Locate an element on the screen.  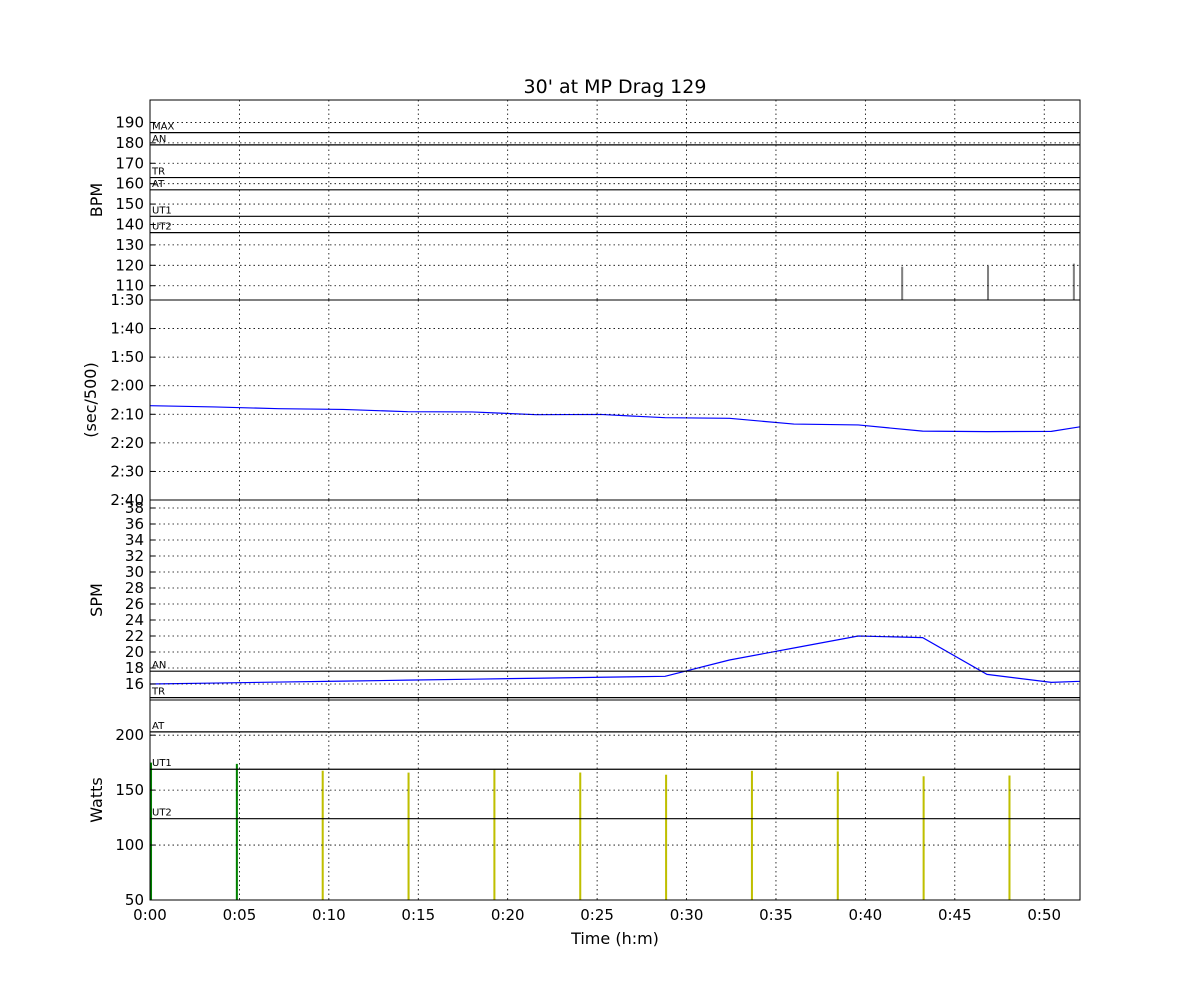
y-tick-label: 120 is located at coordinates (129, 265).